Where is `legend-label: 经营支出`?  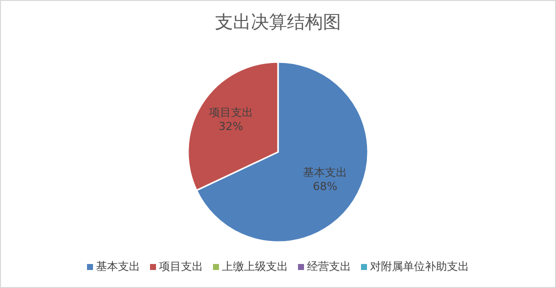 legend-label: 经营支出 is located at coordinates (329, 266).